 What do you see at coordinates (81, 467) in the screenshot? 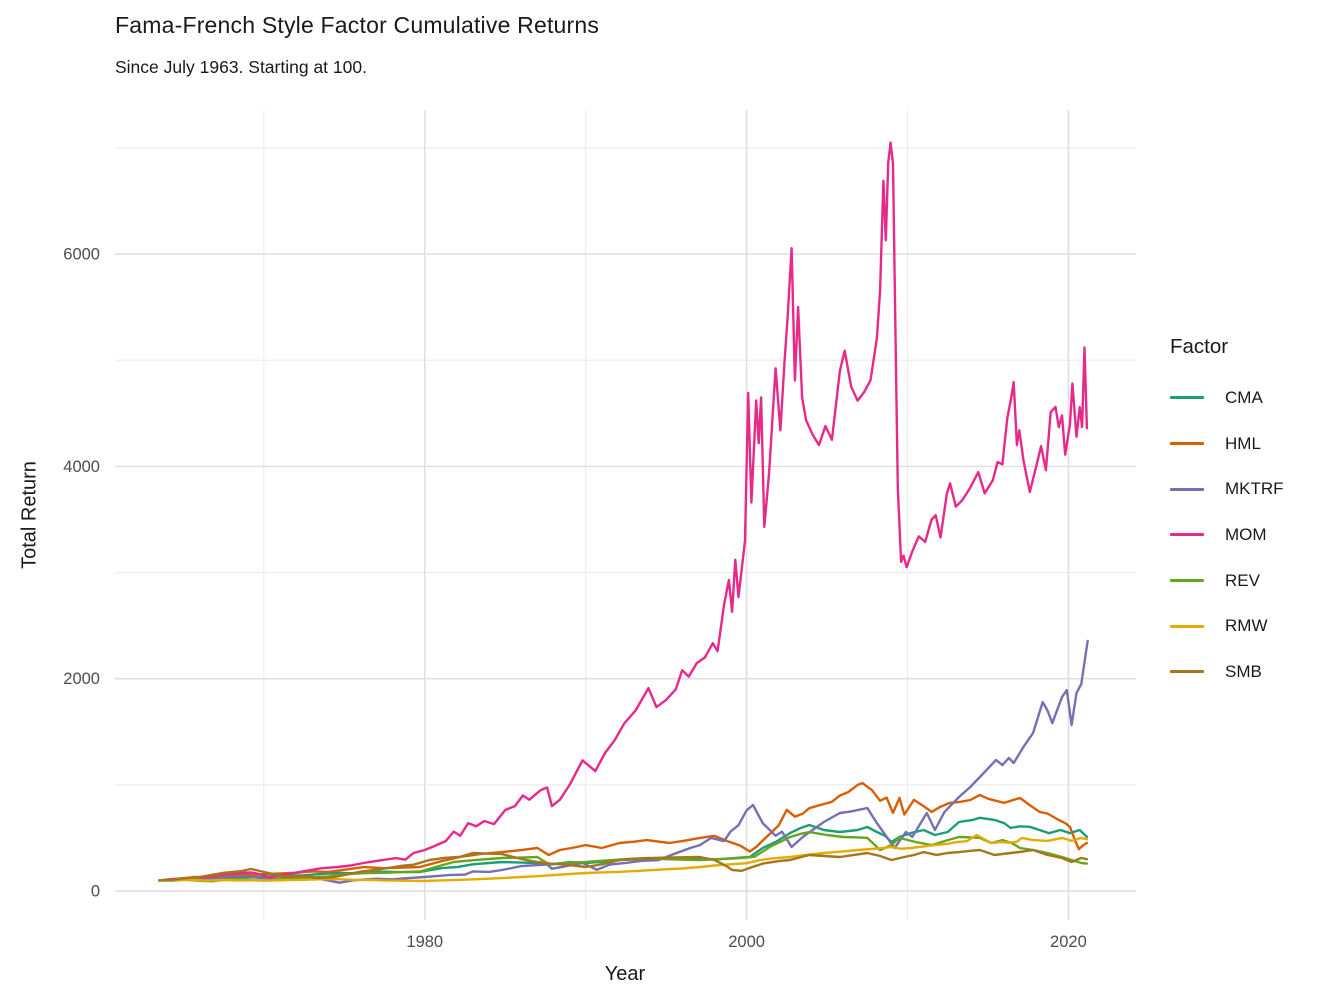
I see `y-tick-label-4000: 4000` at bounding box center [81, 467].